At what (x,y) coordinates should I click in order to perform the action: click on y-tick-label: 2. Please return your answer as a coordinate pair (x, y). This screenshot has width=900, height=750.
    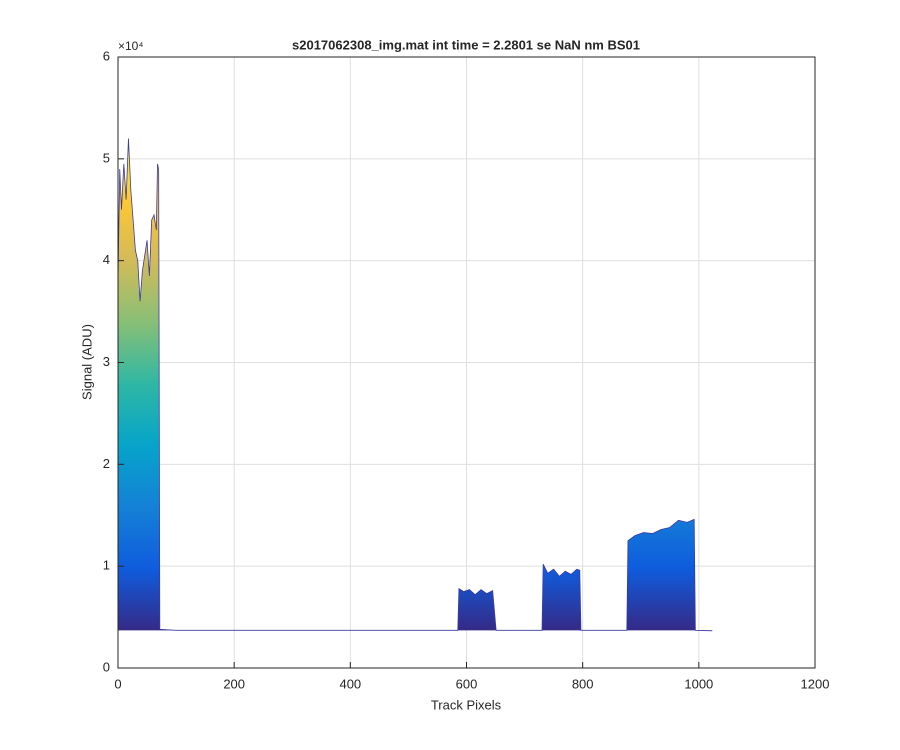
    Looking at the image, I should click on (106, 463).